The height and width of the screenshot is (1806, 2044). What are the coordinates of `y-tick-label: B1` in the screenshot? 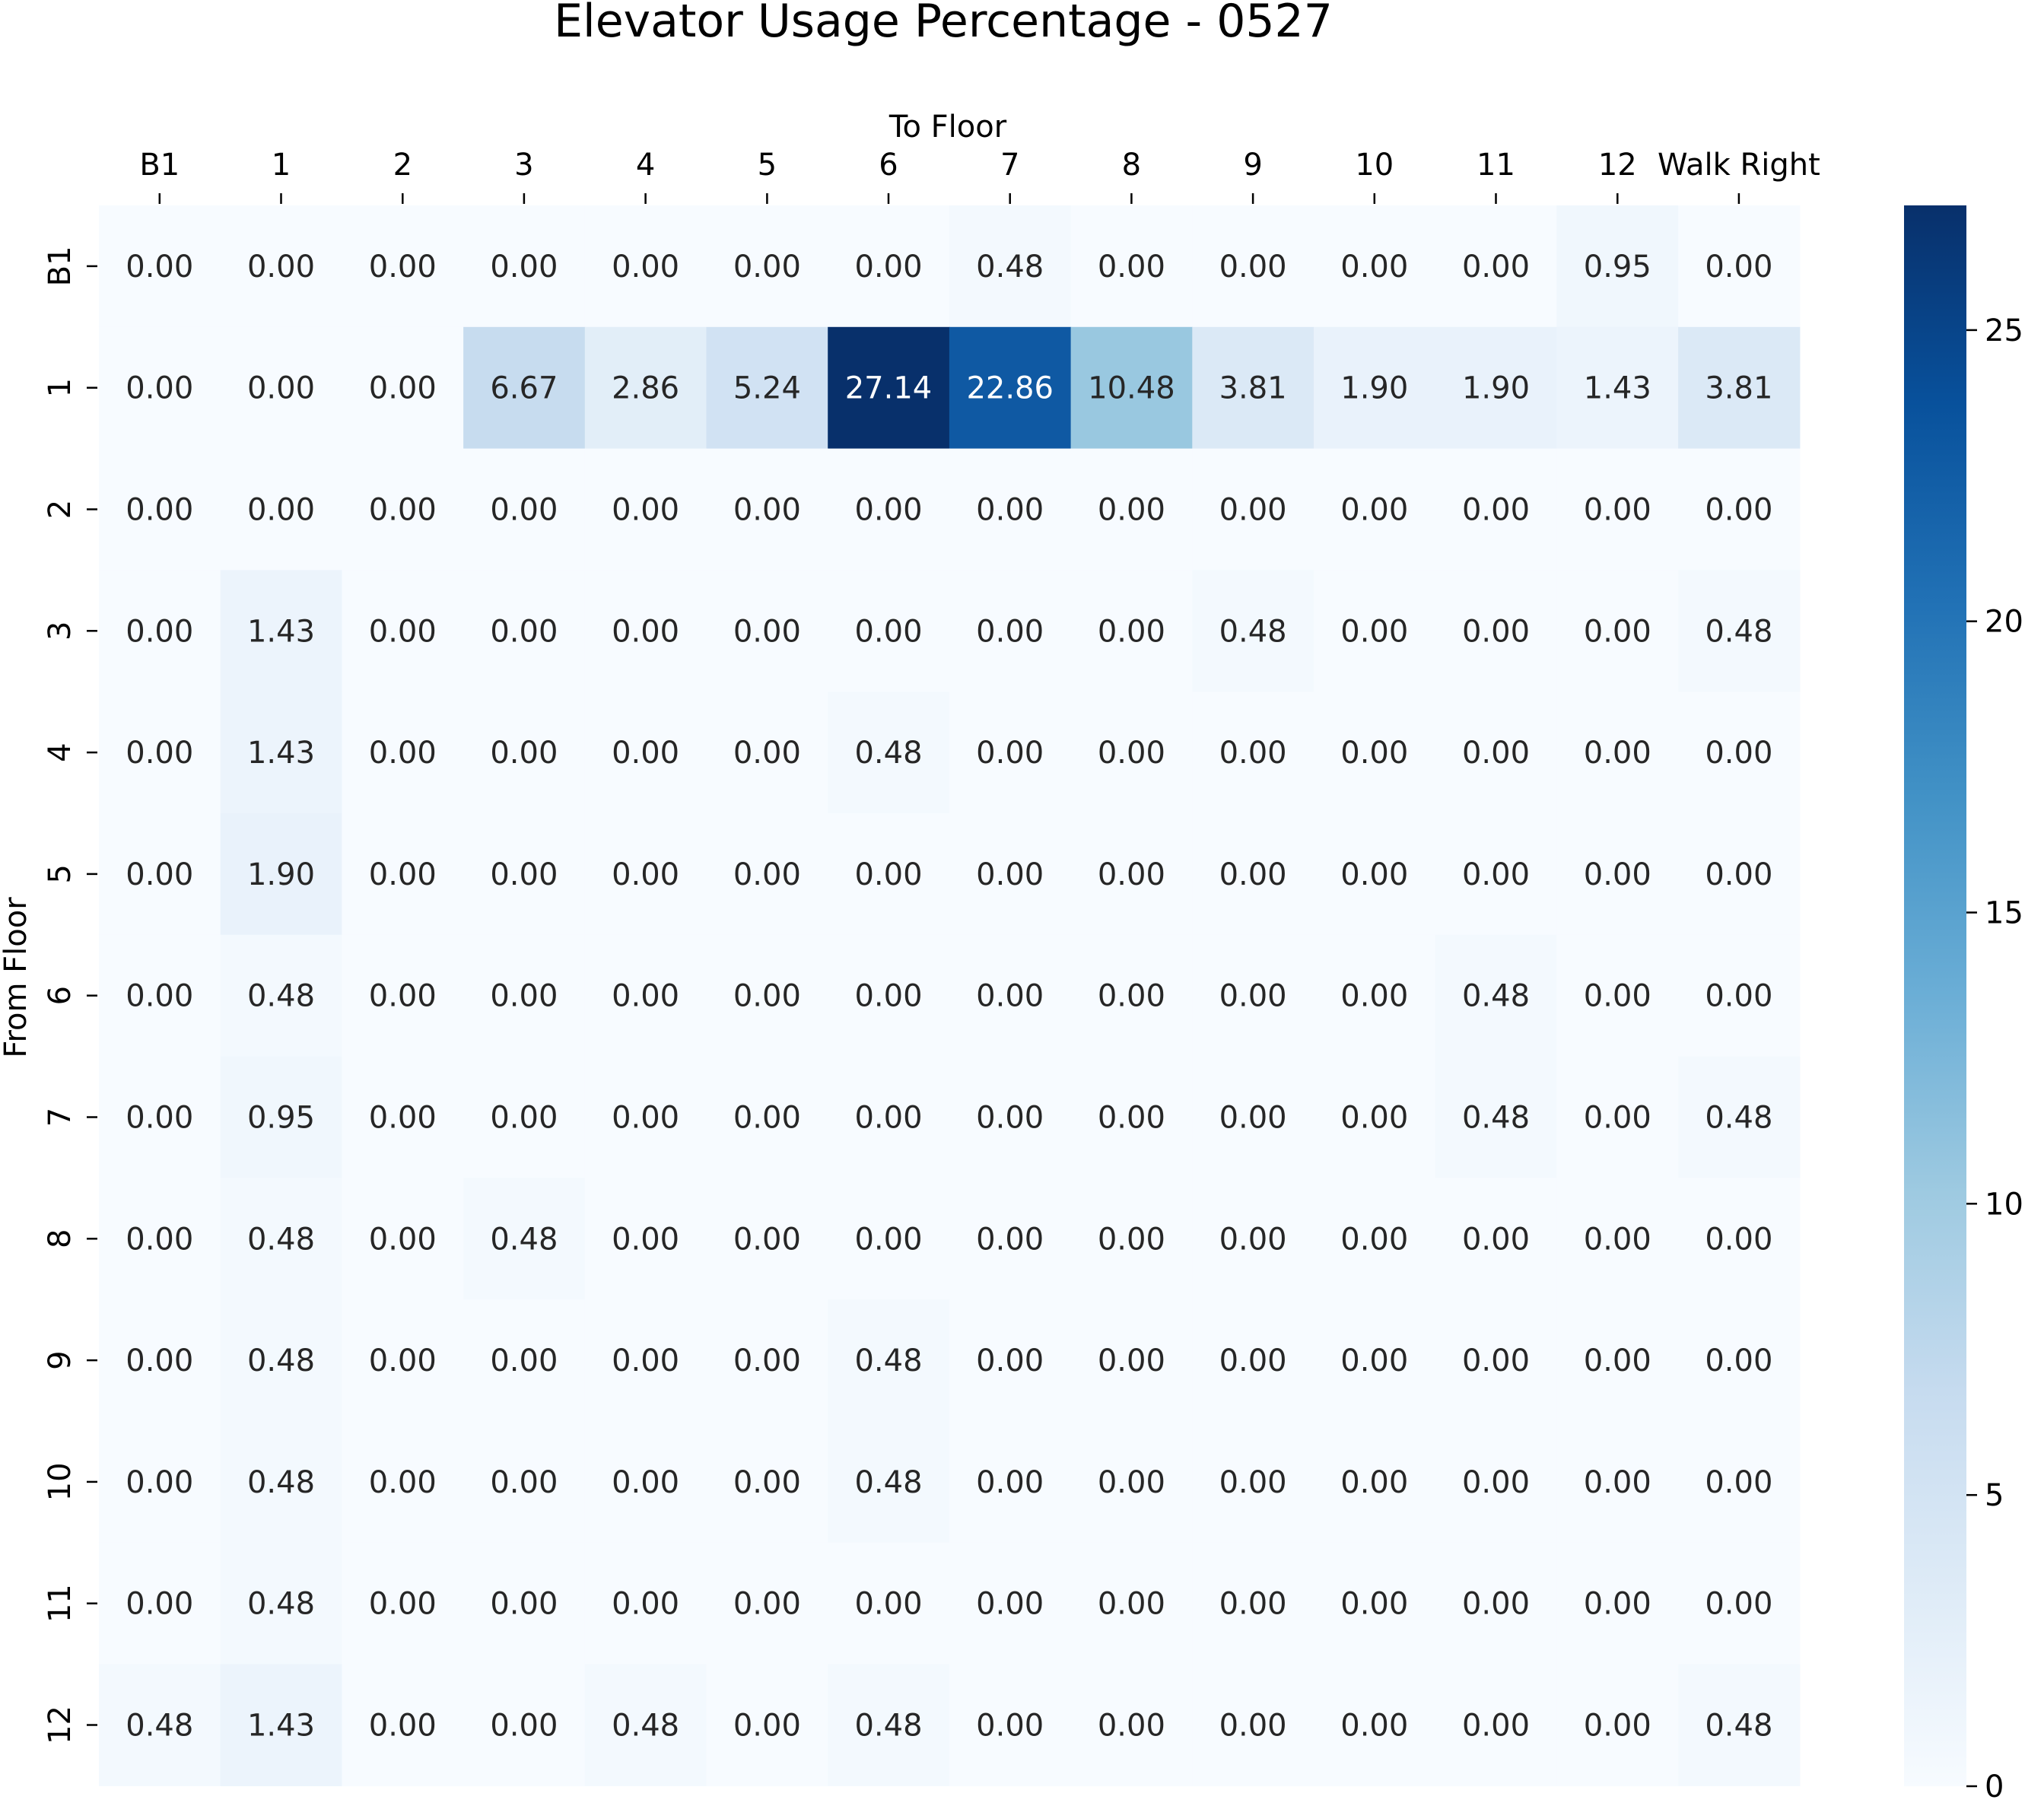 It's located at (61, 266).